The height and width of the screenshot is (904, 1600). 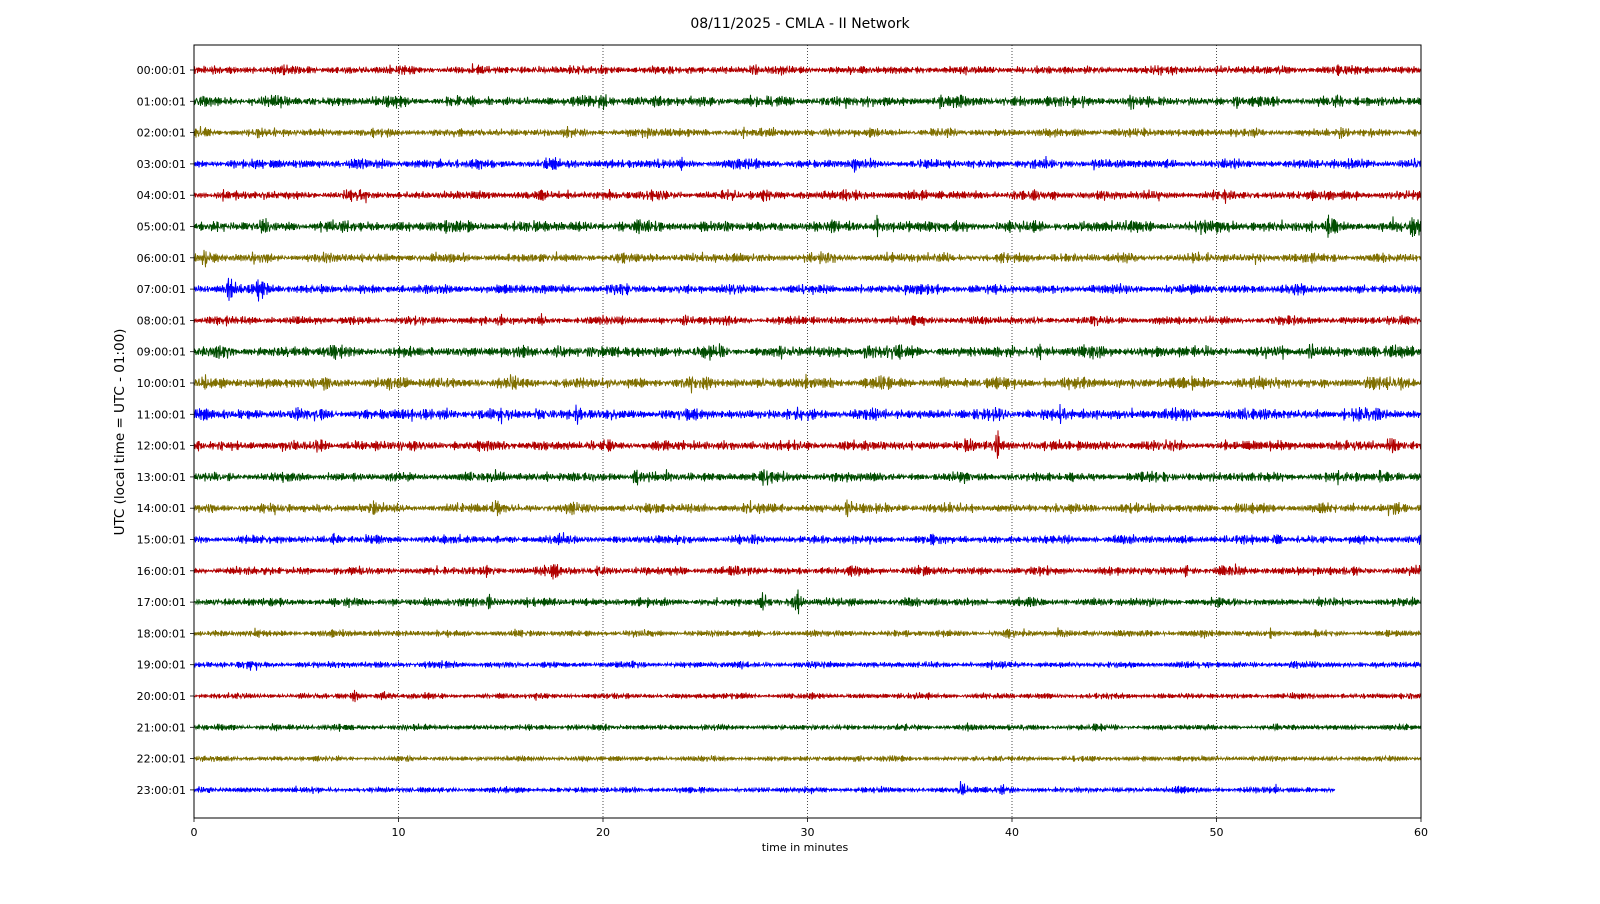 What do you see at coordinates (1421, 832) in the screenshot?
I see `x-tick-label: 60` at bounding box center [1421, 832].